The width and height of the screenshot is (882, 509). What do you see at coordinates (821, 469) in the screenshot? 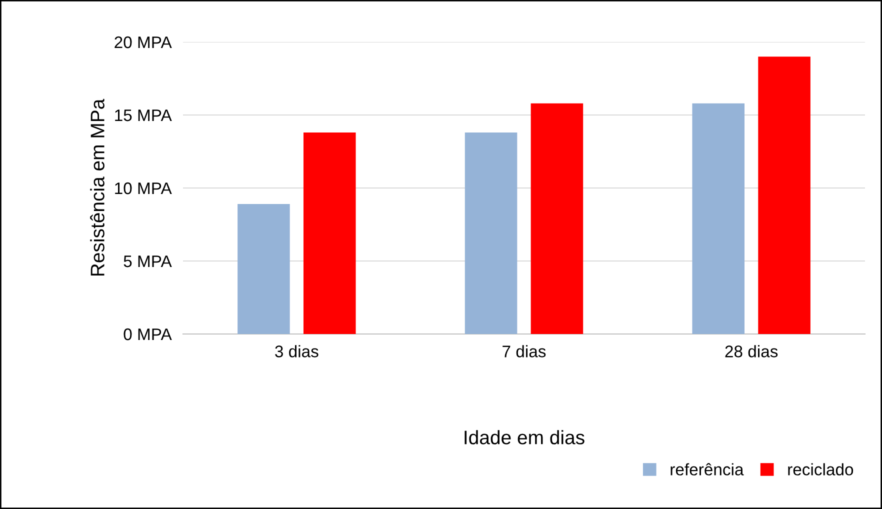
I see `legend-label: reciclado` at bounding box center [821, 469].